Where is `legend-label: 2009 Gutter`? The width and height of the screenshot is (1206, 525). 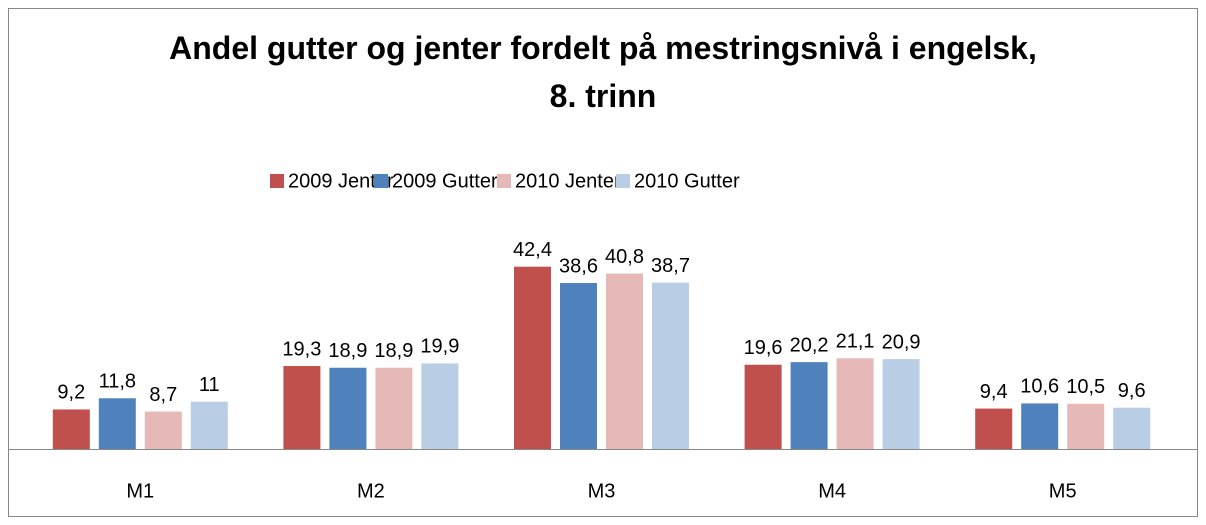
legend-label: 2009 Gutter is located at coordinates (445, 181).